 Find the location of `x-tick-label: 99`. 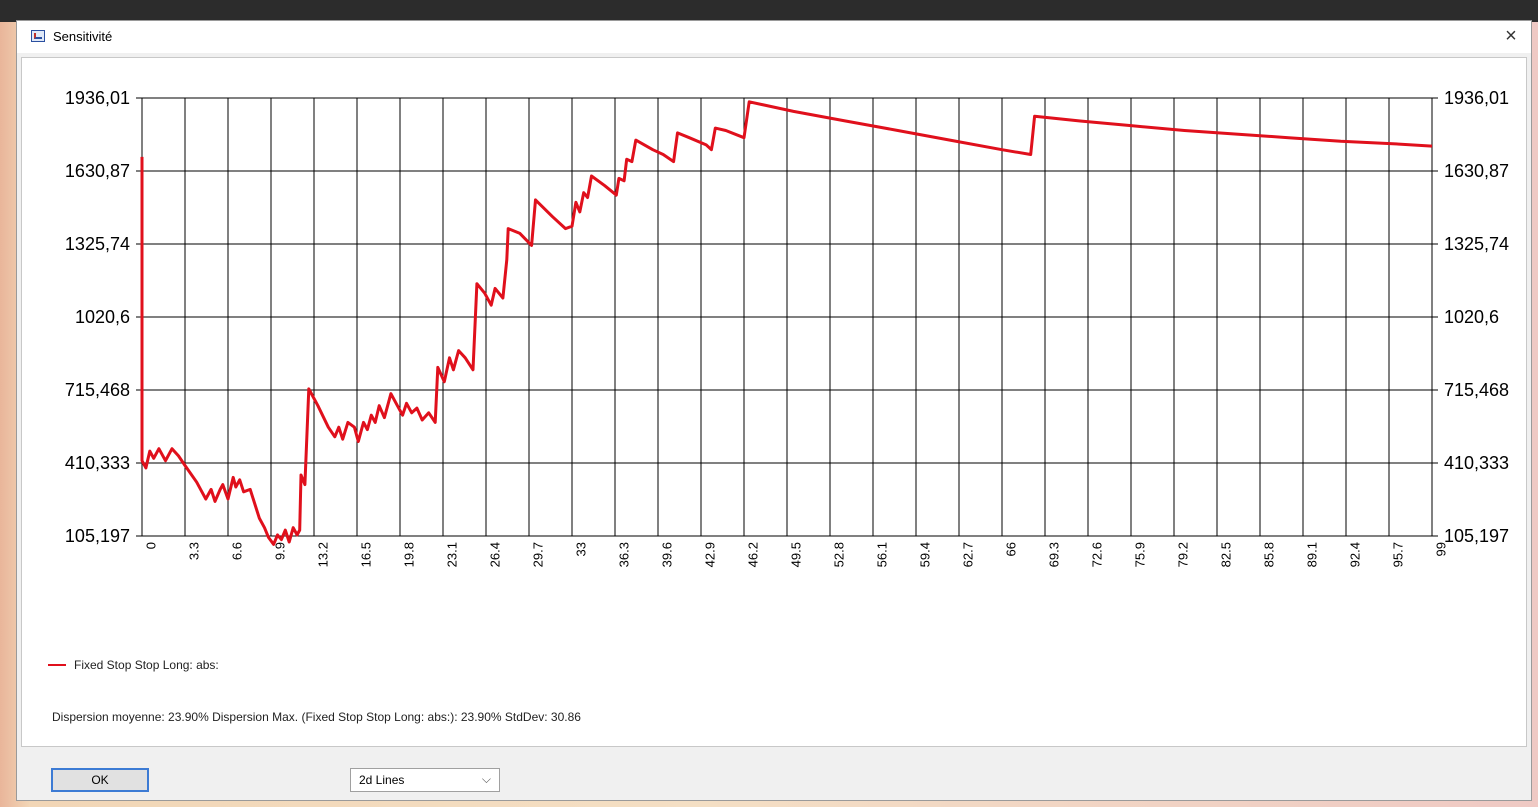

x-tick-label: 99 is located at coordinates (1441, 549).